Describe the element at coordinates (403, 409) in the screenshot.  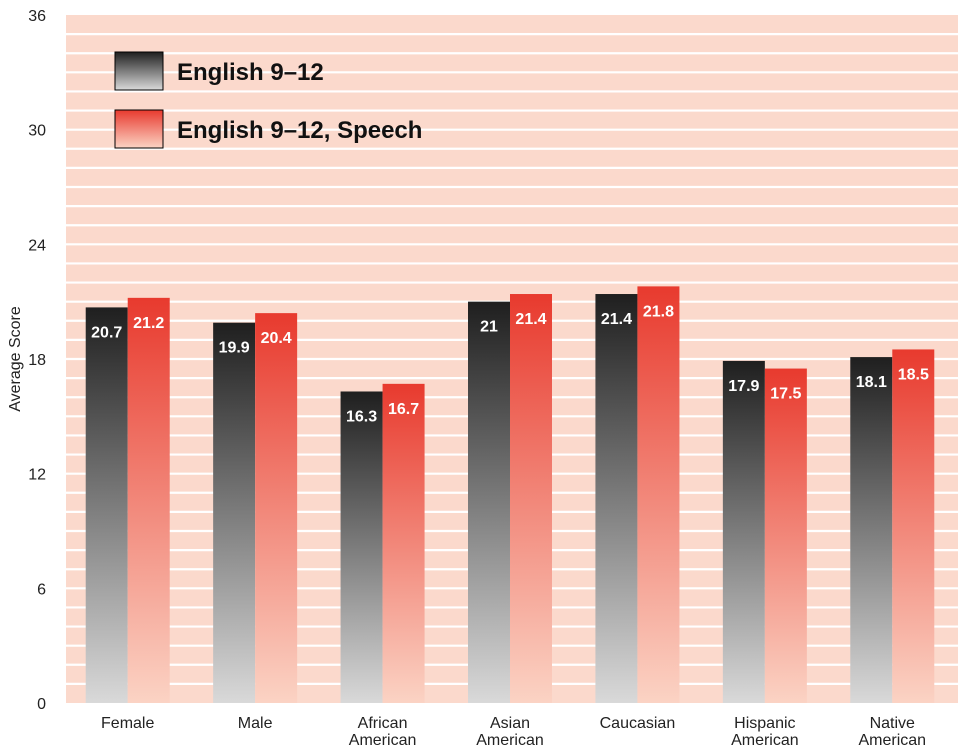
I see `bar-value-label: 16.7` at that location.